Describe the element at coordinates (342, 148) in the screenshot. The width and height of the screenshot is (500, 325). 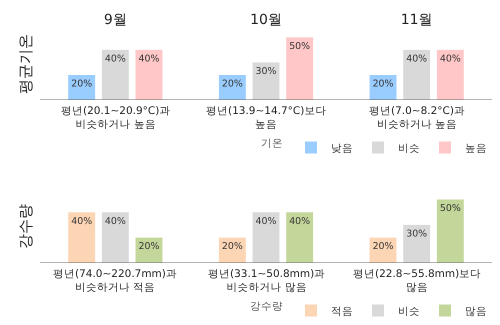
I see `legend-label: 낮음` at that location.